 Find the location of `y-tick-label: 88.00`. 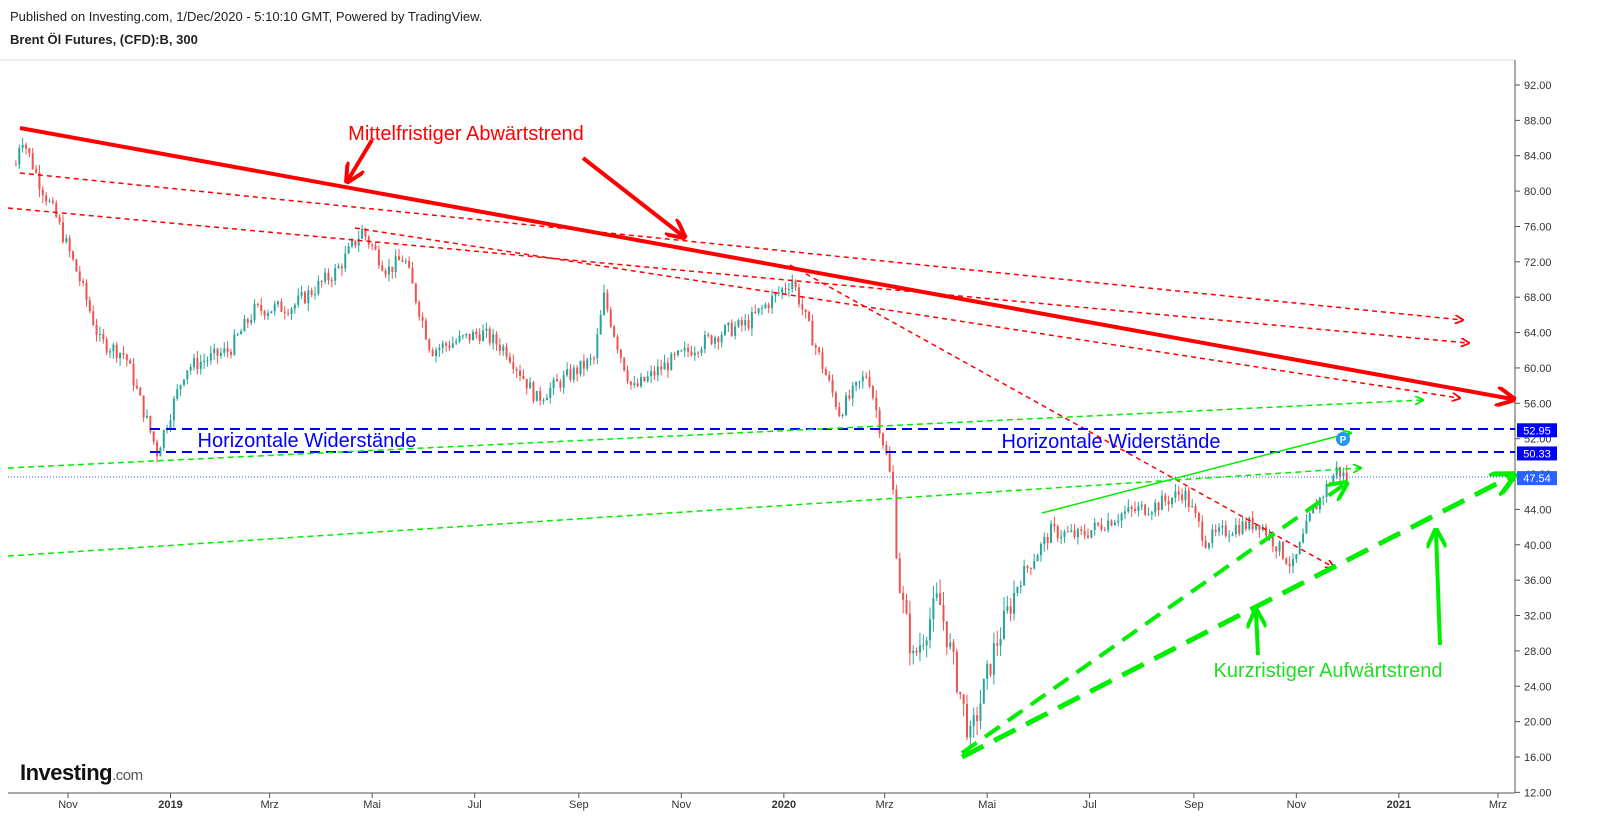

y-tick-label: 88.00 is located at coordinates (1538, 121).